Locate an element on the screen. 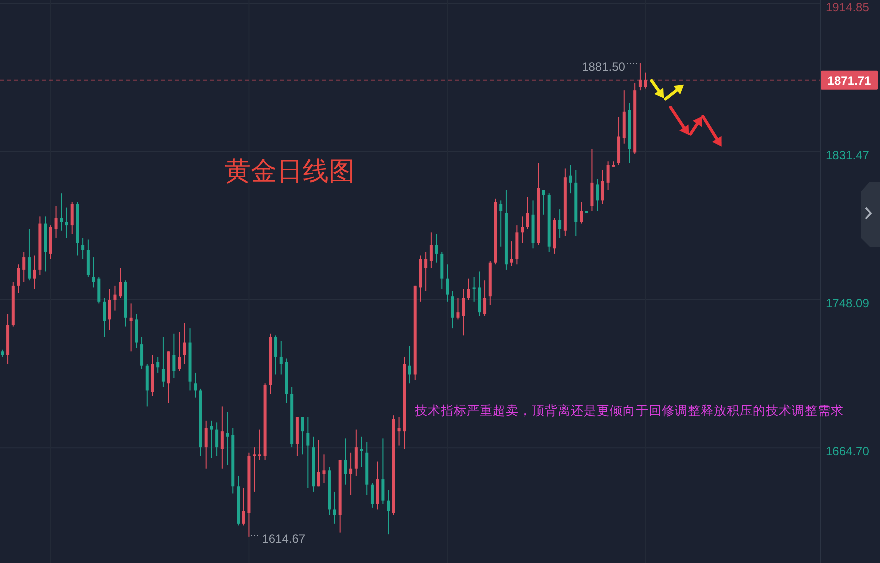  y-tick-label: 1831.47 is located at coordinates (848, 155).